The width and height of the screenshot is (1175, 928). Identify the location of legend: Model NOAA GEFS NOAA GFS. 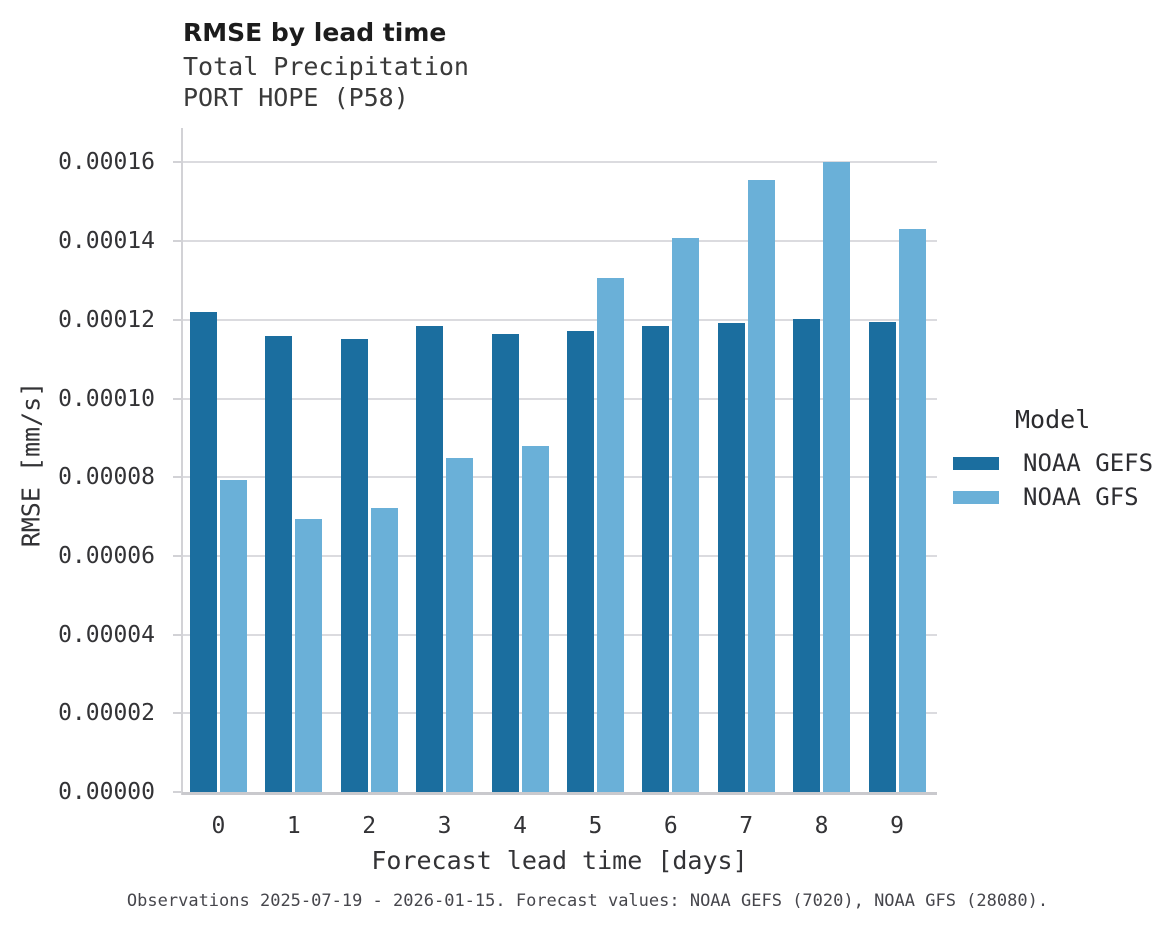
(1062, 459).